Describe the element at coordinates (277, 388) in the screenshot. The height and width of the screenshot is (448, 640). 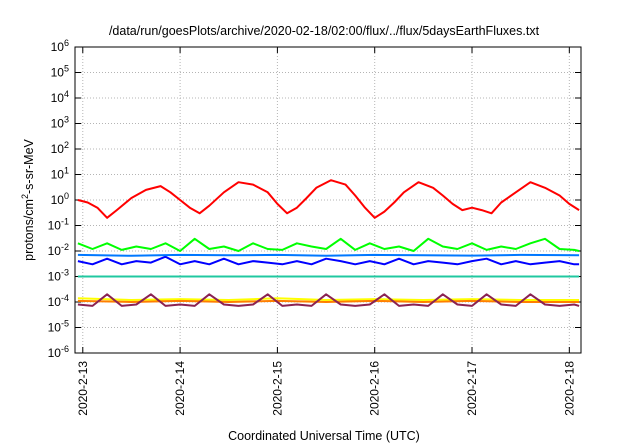
I see `x-tick-label: 2020-2-15` at that location.